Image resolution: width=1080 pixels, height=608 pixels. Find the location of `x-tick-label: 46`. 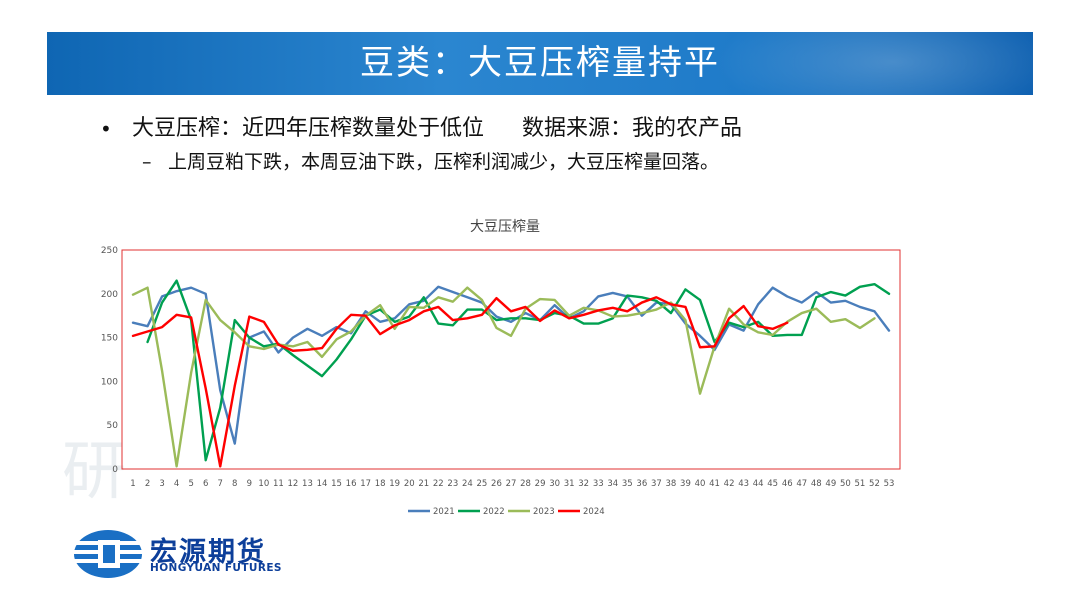

x-tick-label: 46 is located at coordinates (787, 484).